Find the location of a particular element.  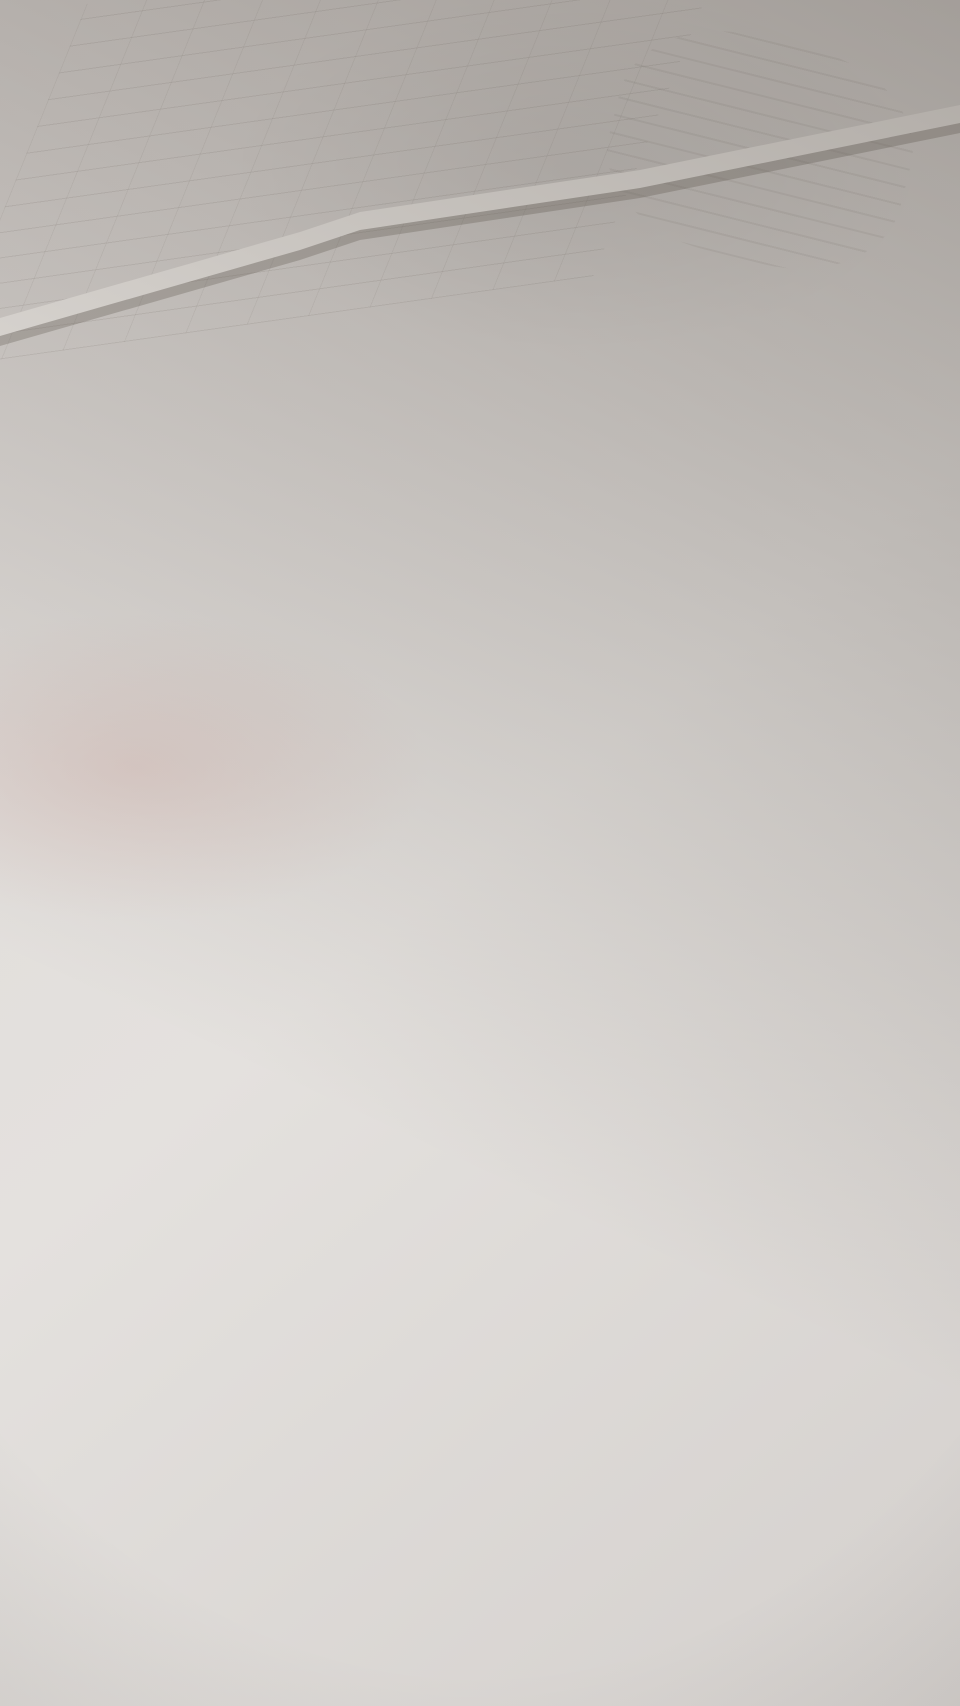

fold-edge-highlight is located at coordinates (480, 225).